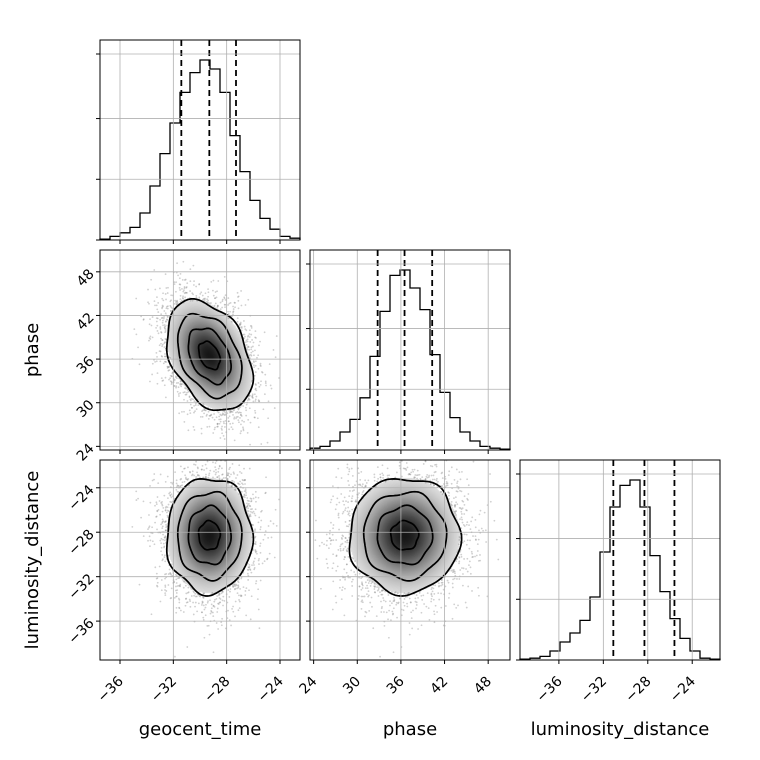 This screenshot has width=760, height=760. Describe the element at coordinates (439, 686) in the screenshot. I see `x-tick-label: 42` at that location.